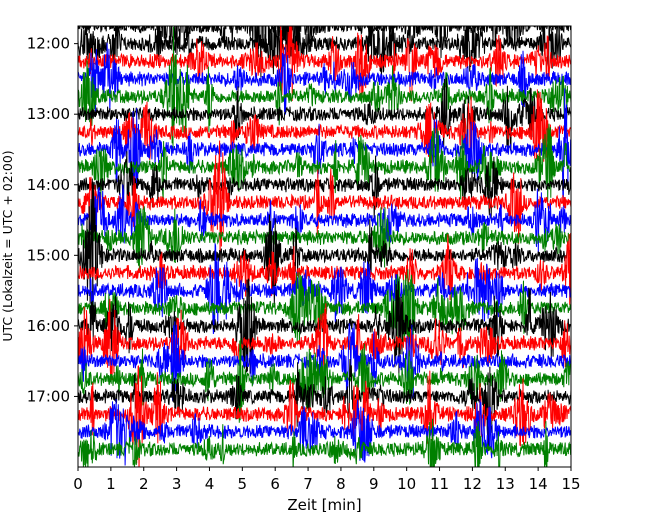  I want to click on x-tick-label: 8, so click(341, 484).